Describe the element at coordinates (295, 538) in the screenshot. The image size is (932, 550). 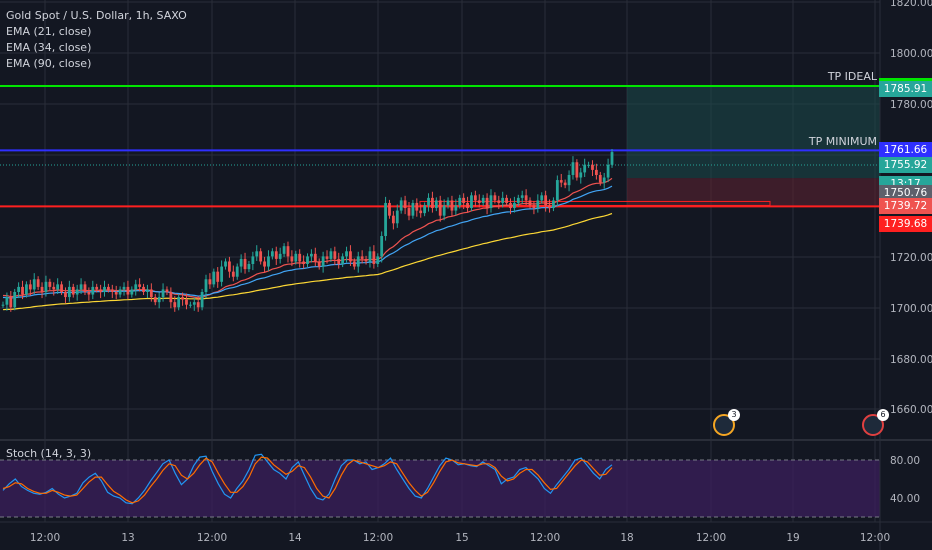
I see `time-tick-label: 14` at that location.